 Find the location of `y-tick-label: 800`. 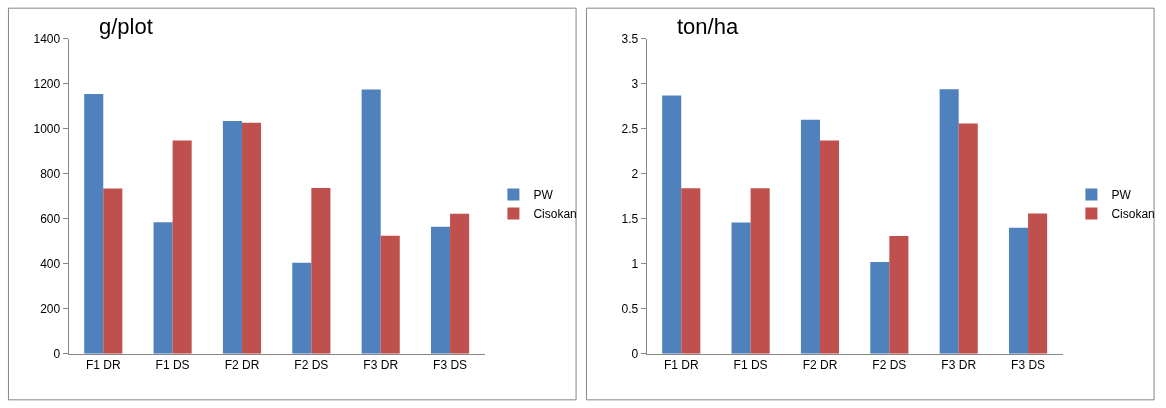

y-tick-label: 800 is located at coordinates (50, 174).